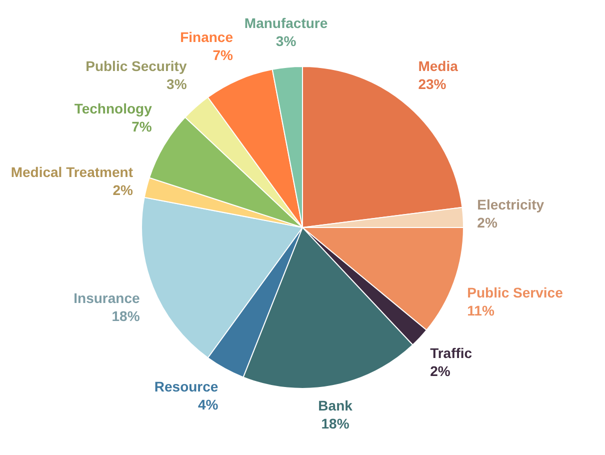 The image size is (605, 455). I want to click on data-label: 4%, so click(208, 404).